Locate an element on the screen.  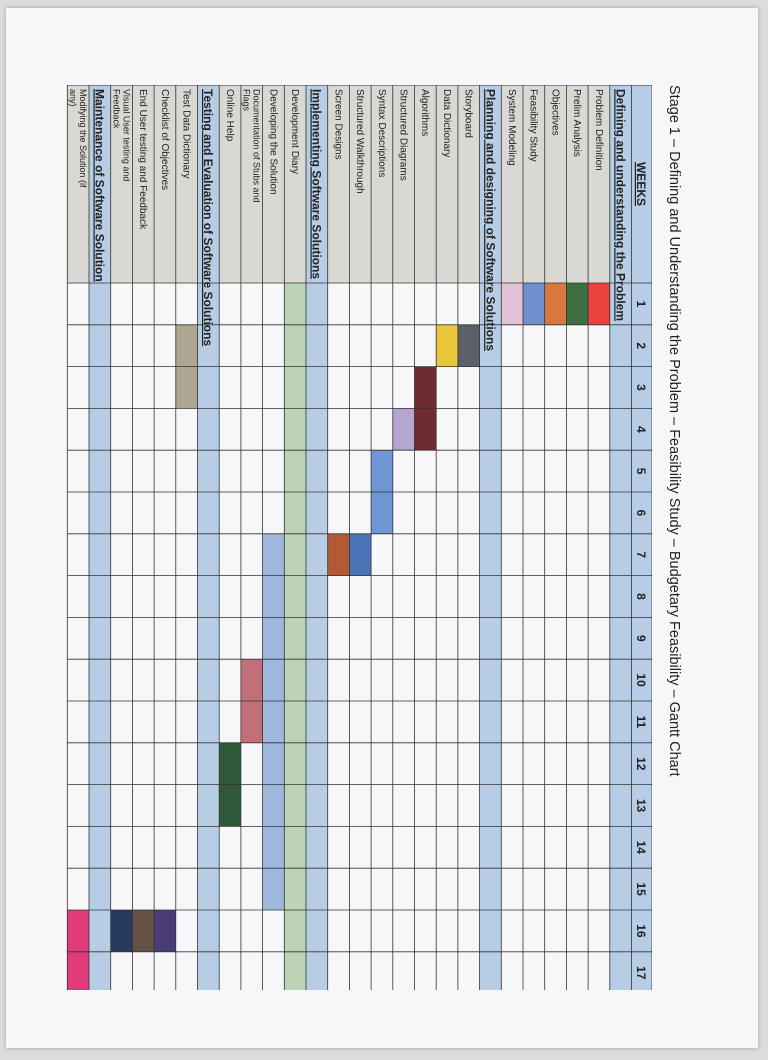
week-tick-label: 17 is located at coordinates (641, 973).